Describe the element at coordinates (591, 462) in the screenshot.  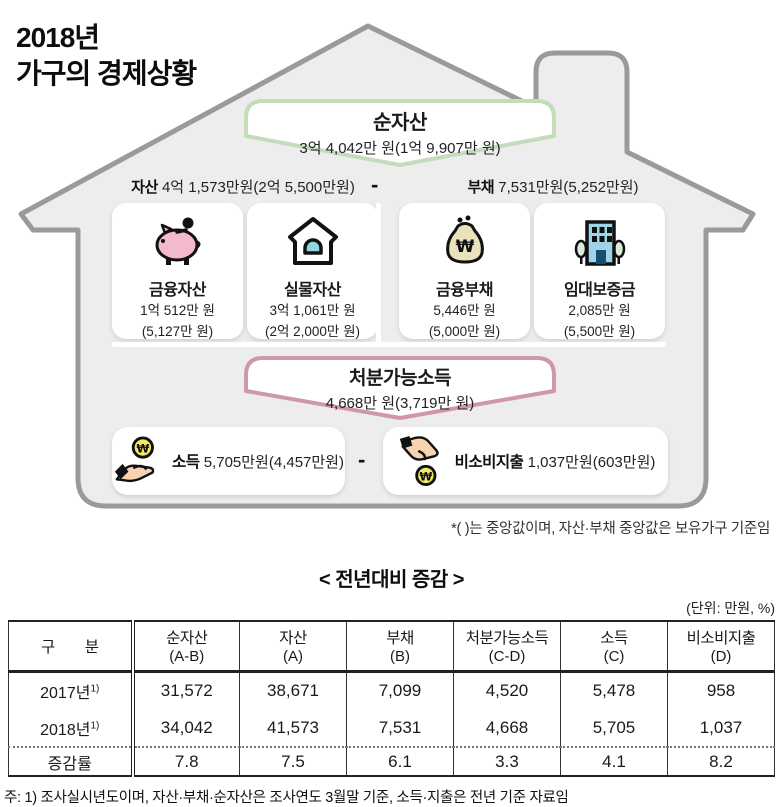
I see `expense-value: 1,037만원(603만원)` at that location.